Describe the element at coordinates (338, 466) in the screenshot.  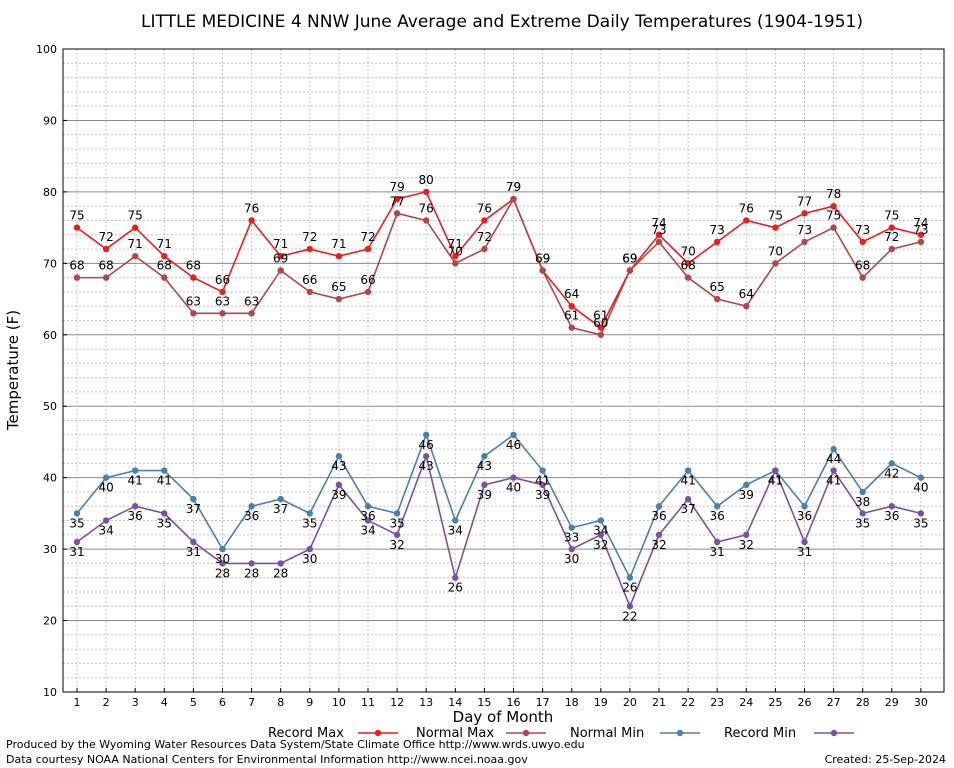
I see `normal-min-data-label: 43` at that location.